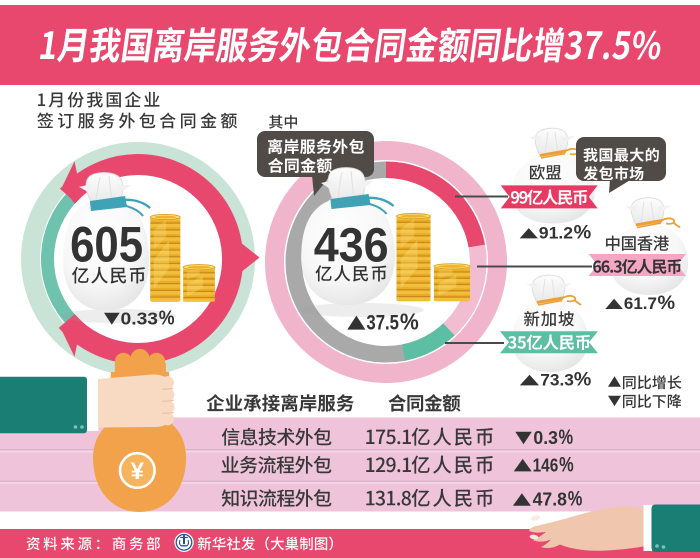 The width and height of the screenshot is (700, 558). I want to click on svg-text: 0.3, so click(545, 437).